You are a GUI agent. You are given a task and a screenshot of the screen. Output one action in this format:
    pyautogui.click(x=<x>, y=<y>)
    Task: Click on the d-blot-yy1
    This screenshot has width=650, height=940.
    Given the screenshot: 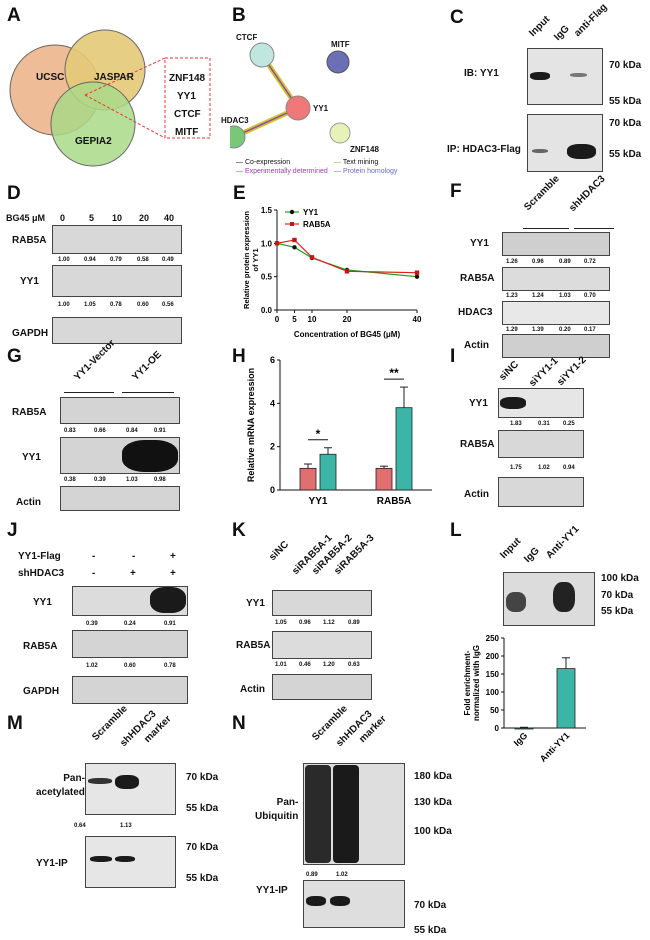 What is the action you would take?
    pyautogui.click(x=117, y=281)
    